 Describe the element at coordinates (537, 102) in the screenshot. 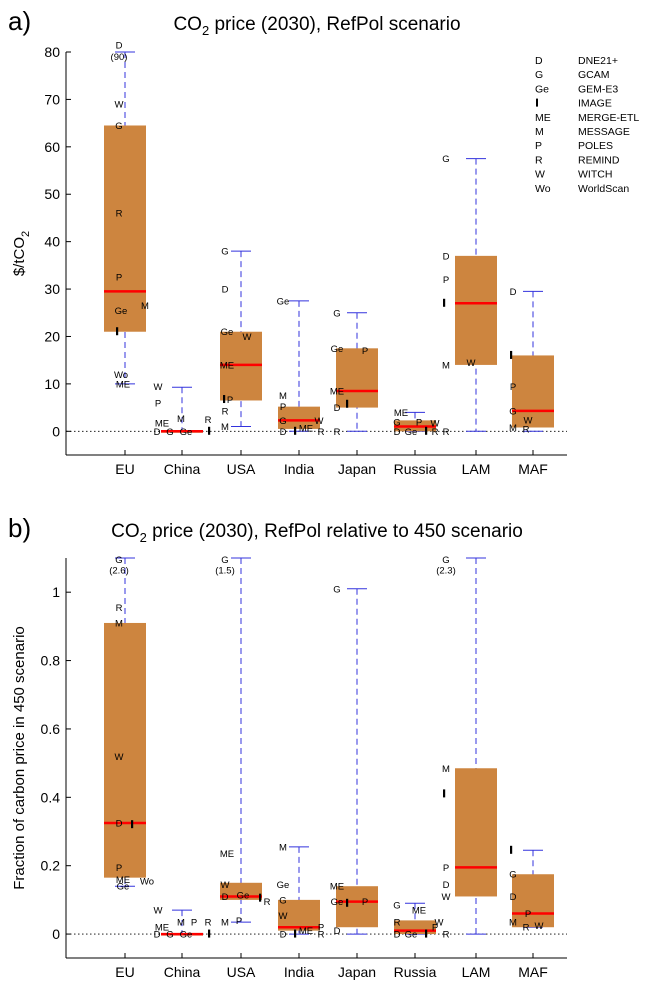

I see `legend-marker-image` at that location.